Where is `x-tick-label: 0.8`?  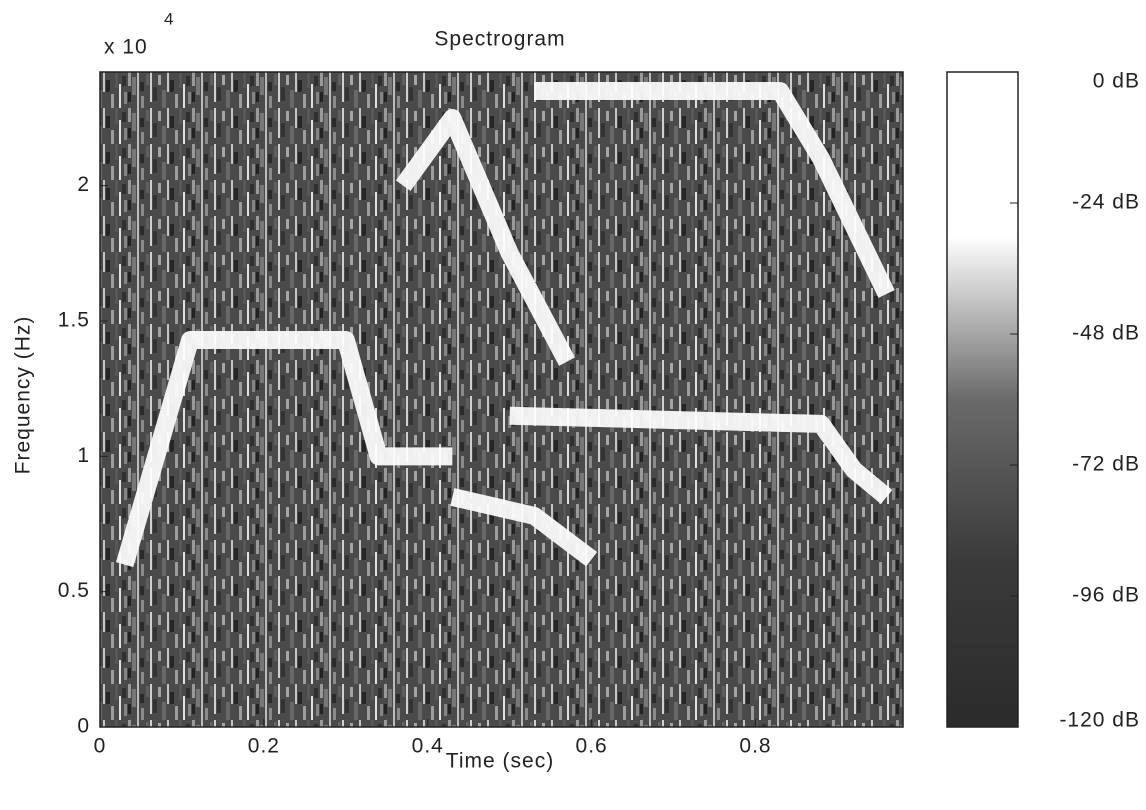 x-tick-label: 0.8 is located at coordinates (755, 746).